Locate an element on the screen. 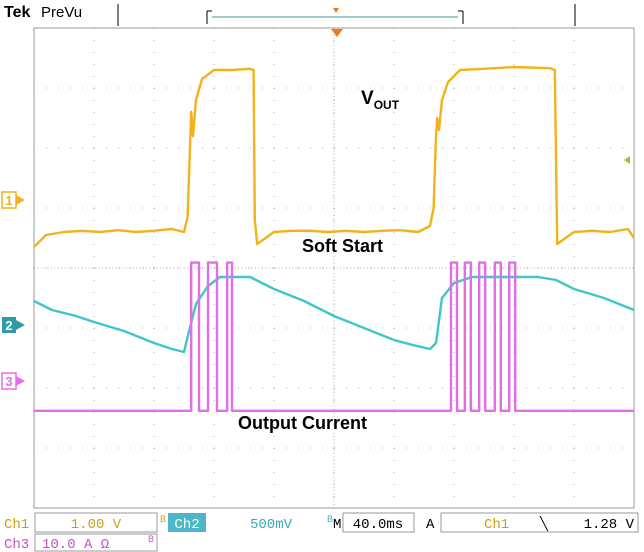  ch3-scale-box is located at coordinates (96, 542).